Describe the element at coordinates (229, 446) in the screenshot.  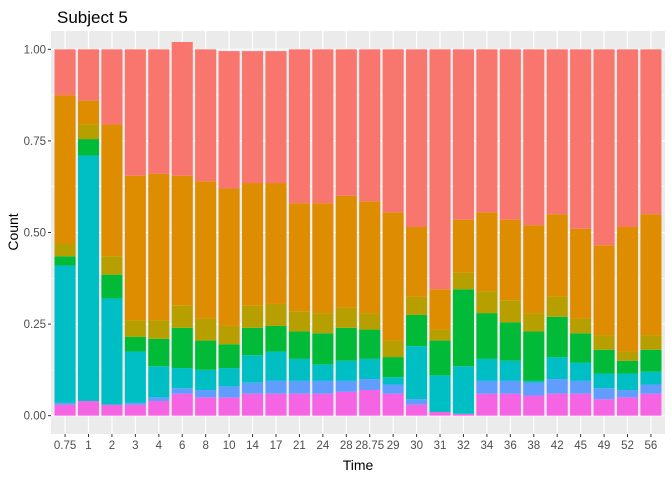
I see `x-tick-label: 10` at that location.